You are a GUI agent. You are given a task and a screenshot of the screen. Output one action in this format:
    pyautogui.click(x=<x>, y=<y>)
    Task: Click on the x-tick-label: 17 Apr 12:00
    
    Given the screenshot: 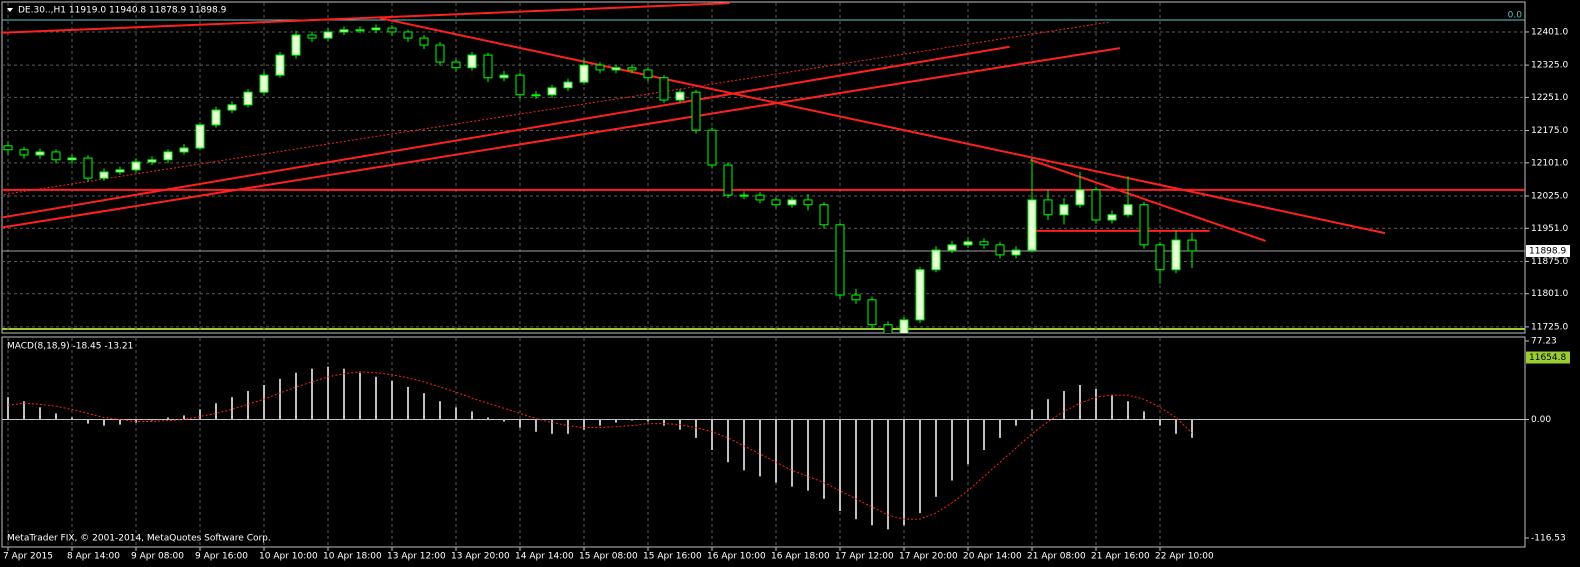 What is the action you would take?
    pyautogui.click(x=864, y=557)
    